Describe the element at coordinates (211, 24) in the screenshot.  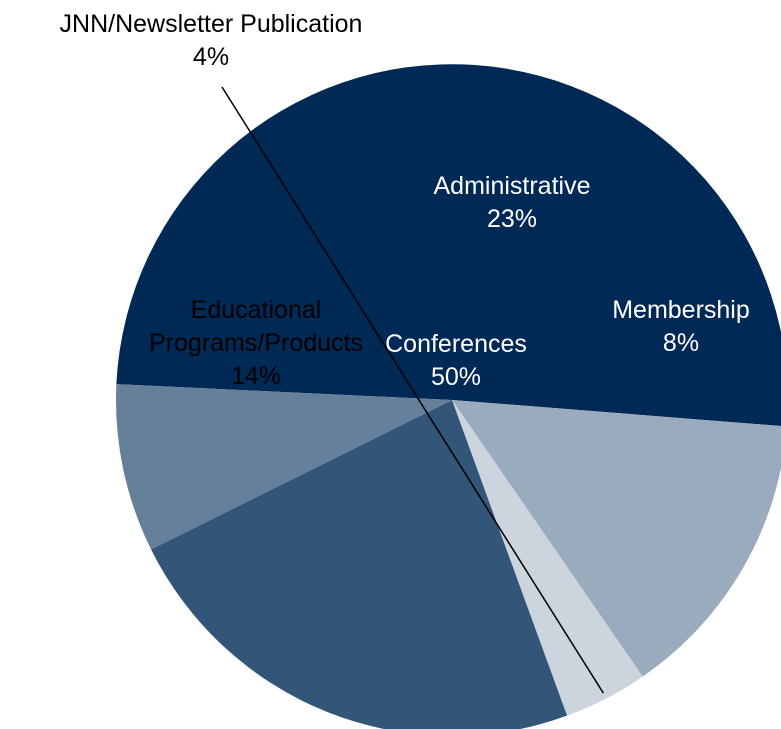
I see `label-line-jnn-newsletter-publication: JNN/Newsletter Publication` at that location.